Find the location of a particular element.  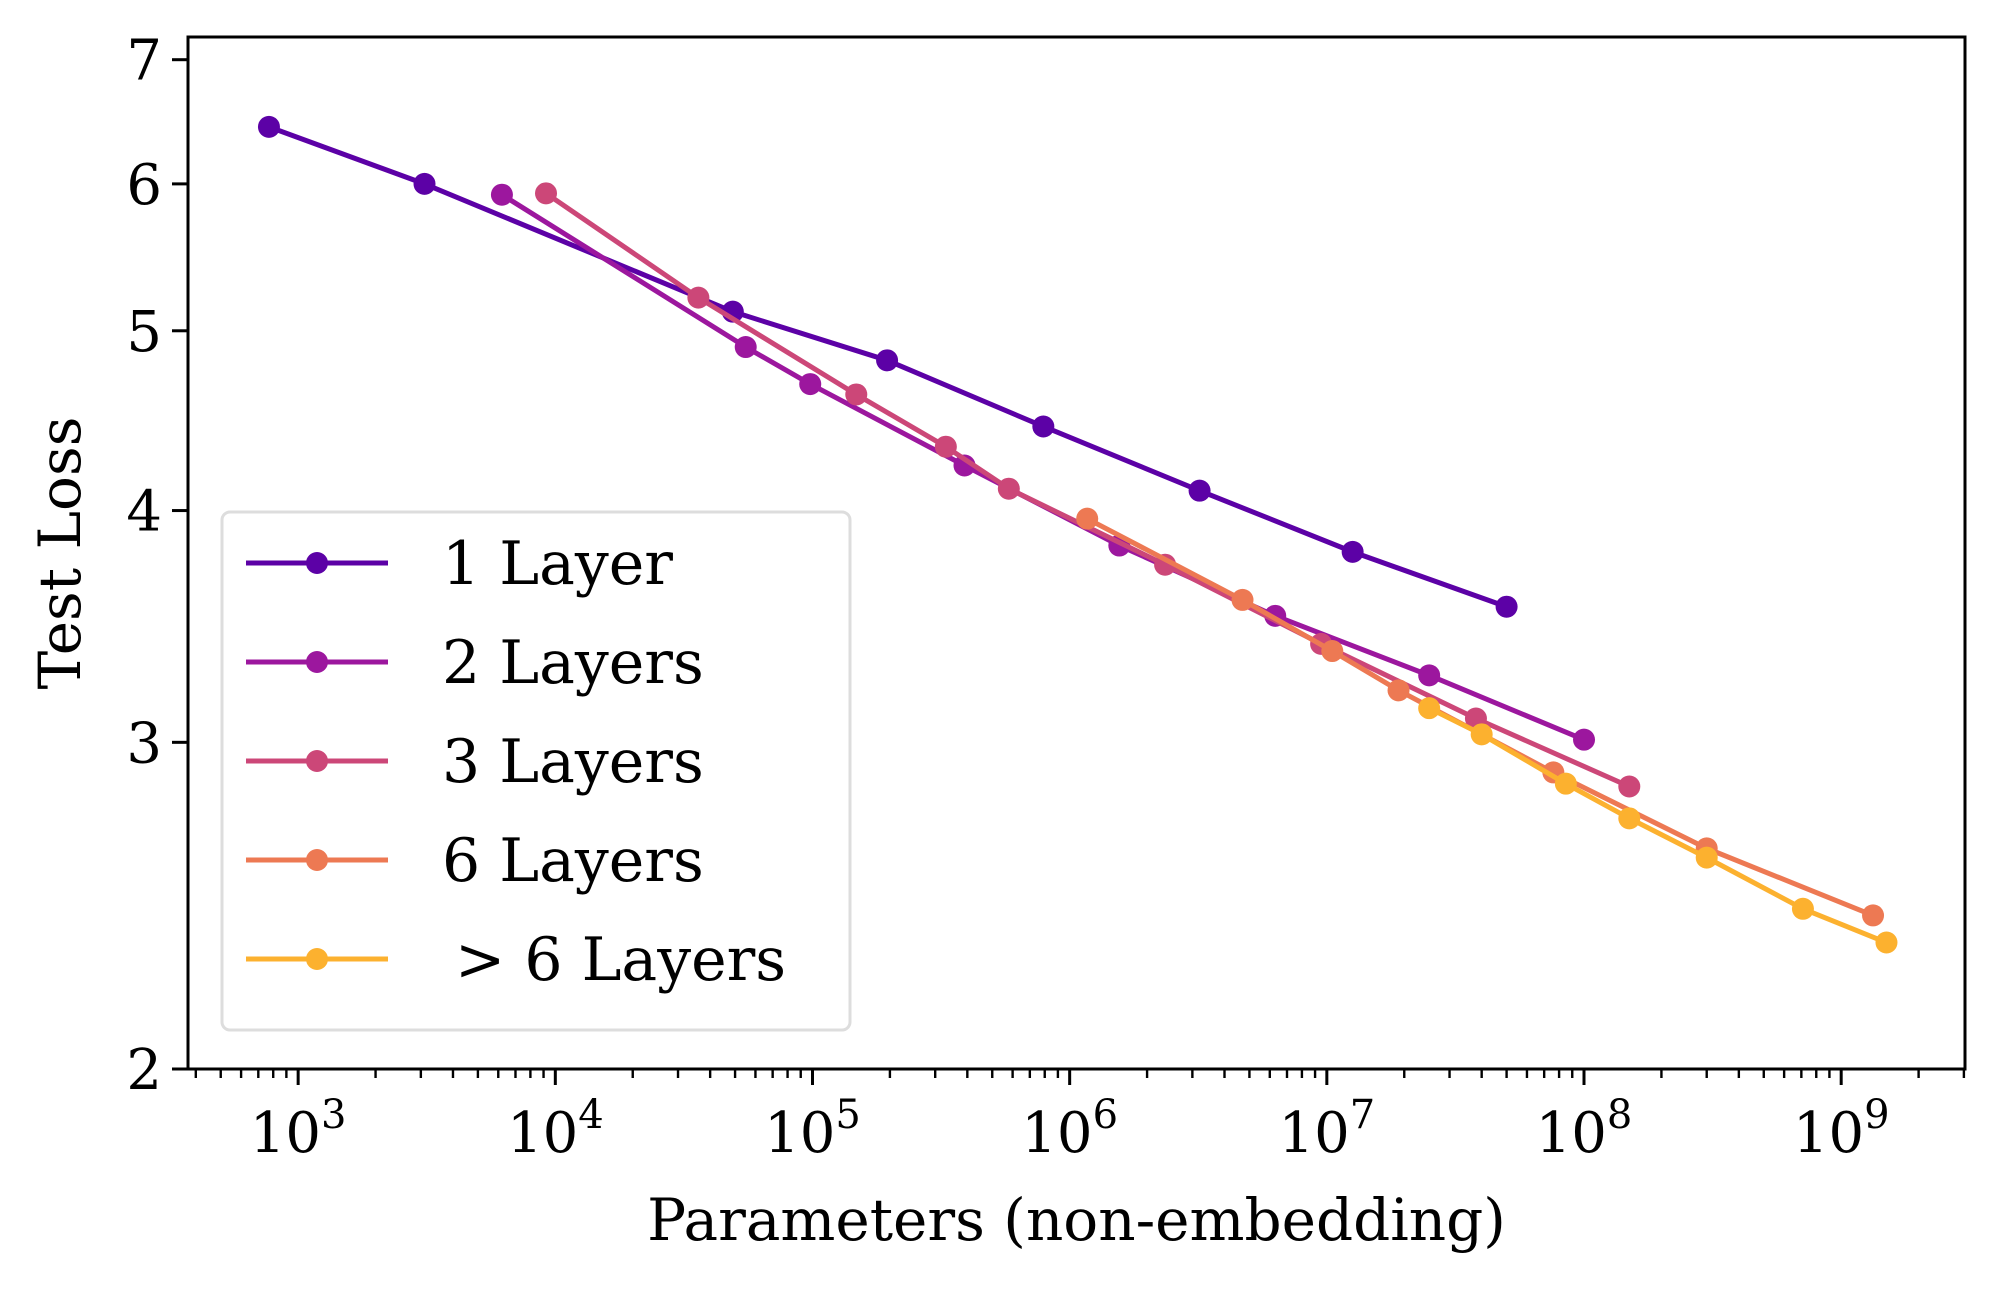

y-tick-label: 6 is located at coordinates (144, 185).